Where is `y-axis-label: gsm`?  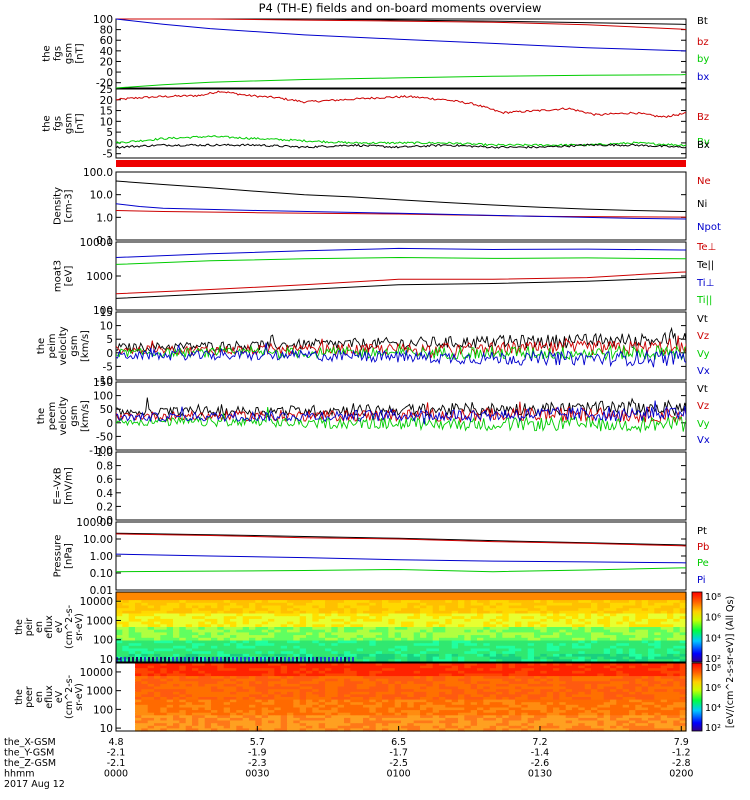 y-axis-label: gsm is located at coordinates (74, 415).